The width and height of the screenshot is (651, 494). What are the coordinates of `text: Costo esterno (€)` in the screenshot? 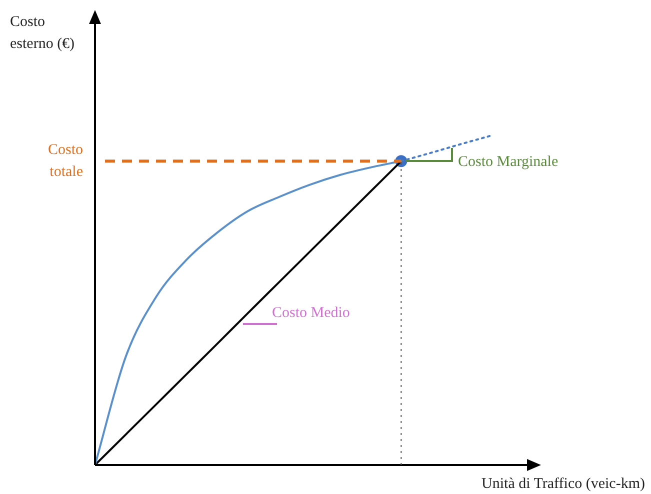 It's located at (42, 33).